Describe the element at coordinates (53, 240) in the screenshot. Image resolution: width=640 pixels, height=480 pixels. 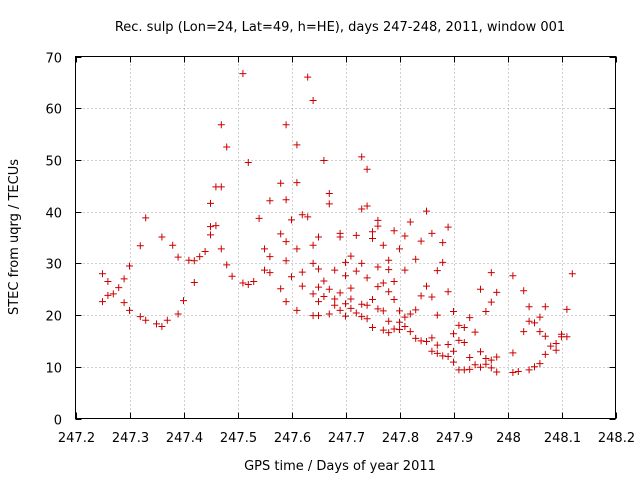
I see `y-tick-labels: 0 10 20 30 40 50 60 70` at that location.